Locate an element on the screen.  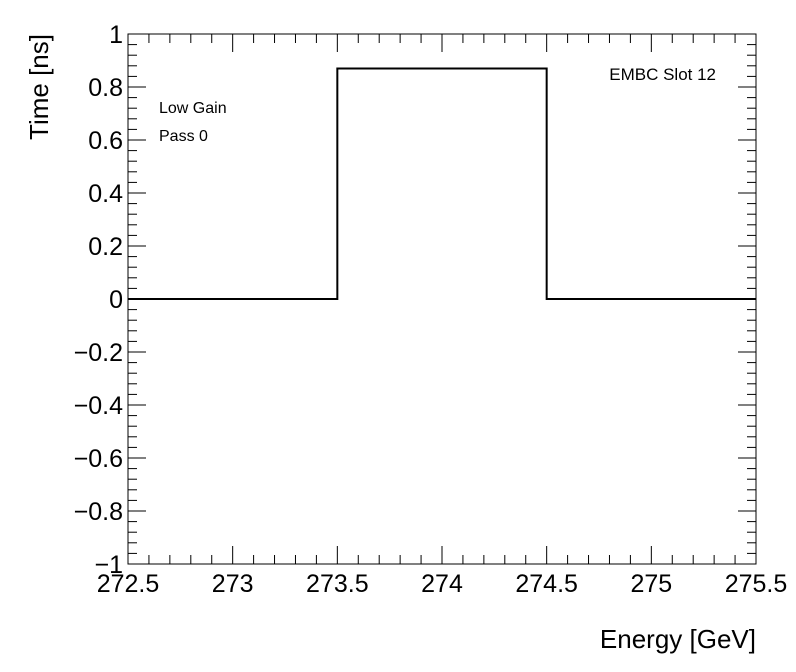
x-tick-label: 275 is located at coordinates (651, 584).